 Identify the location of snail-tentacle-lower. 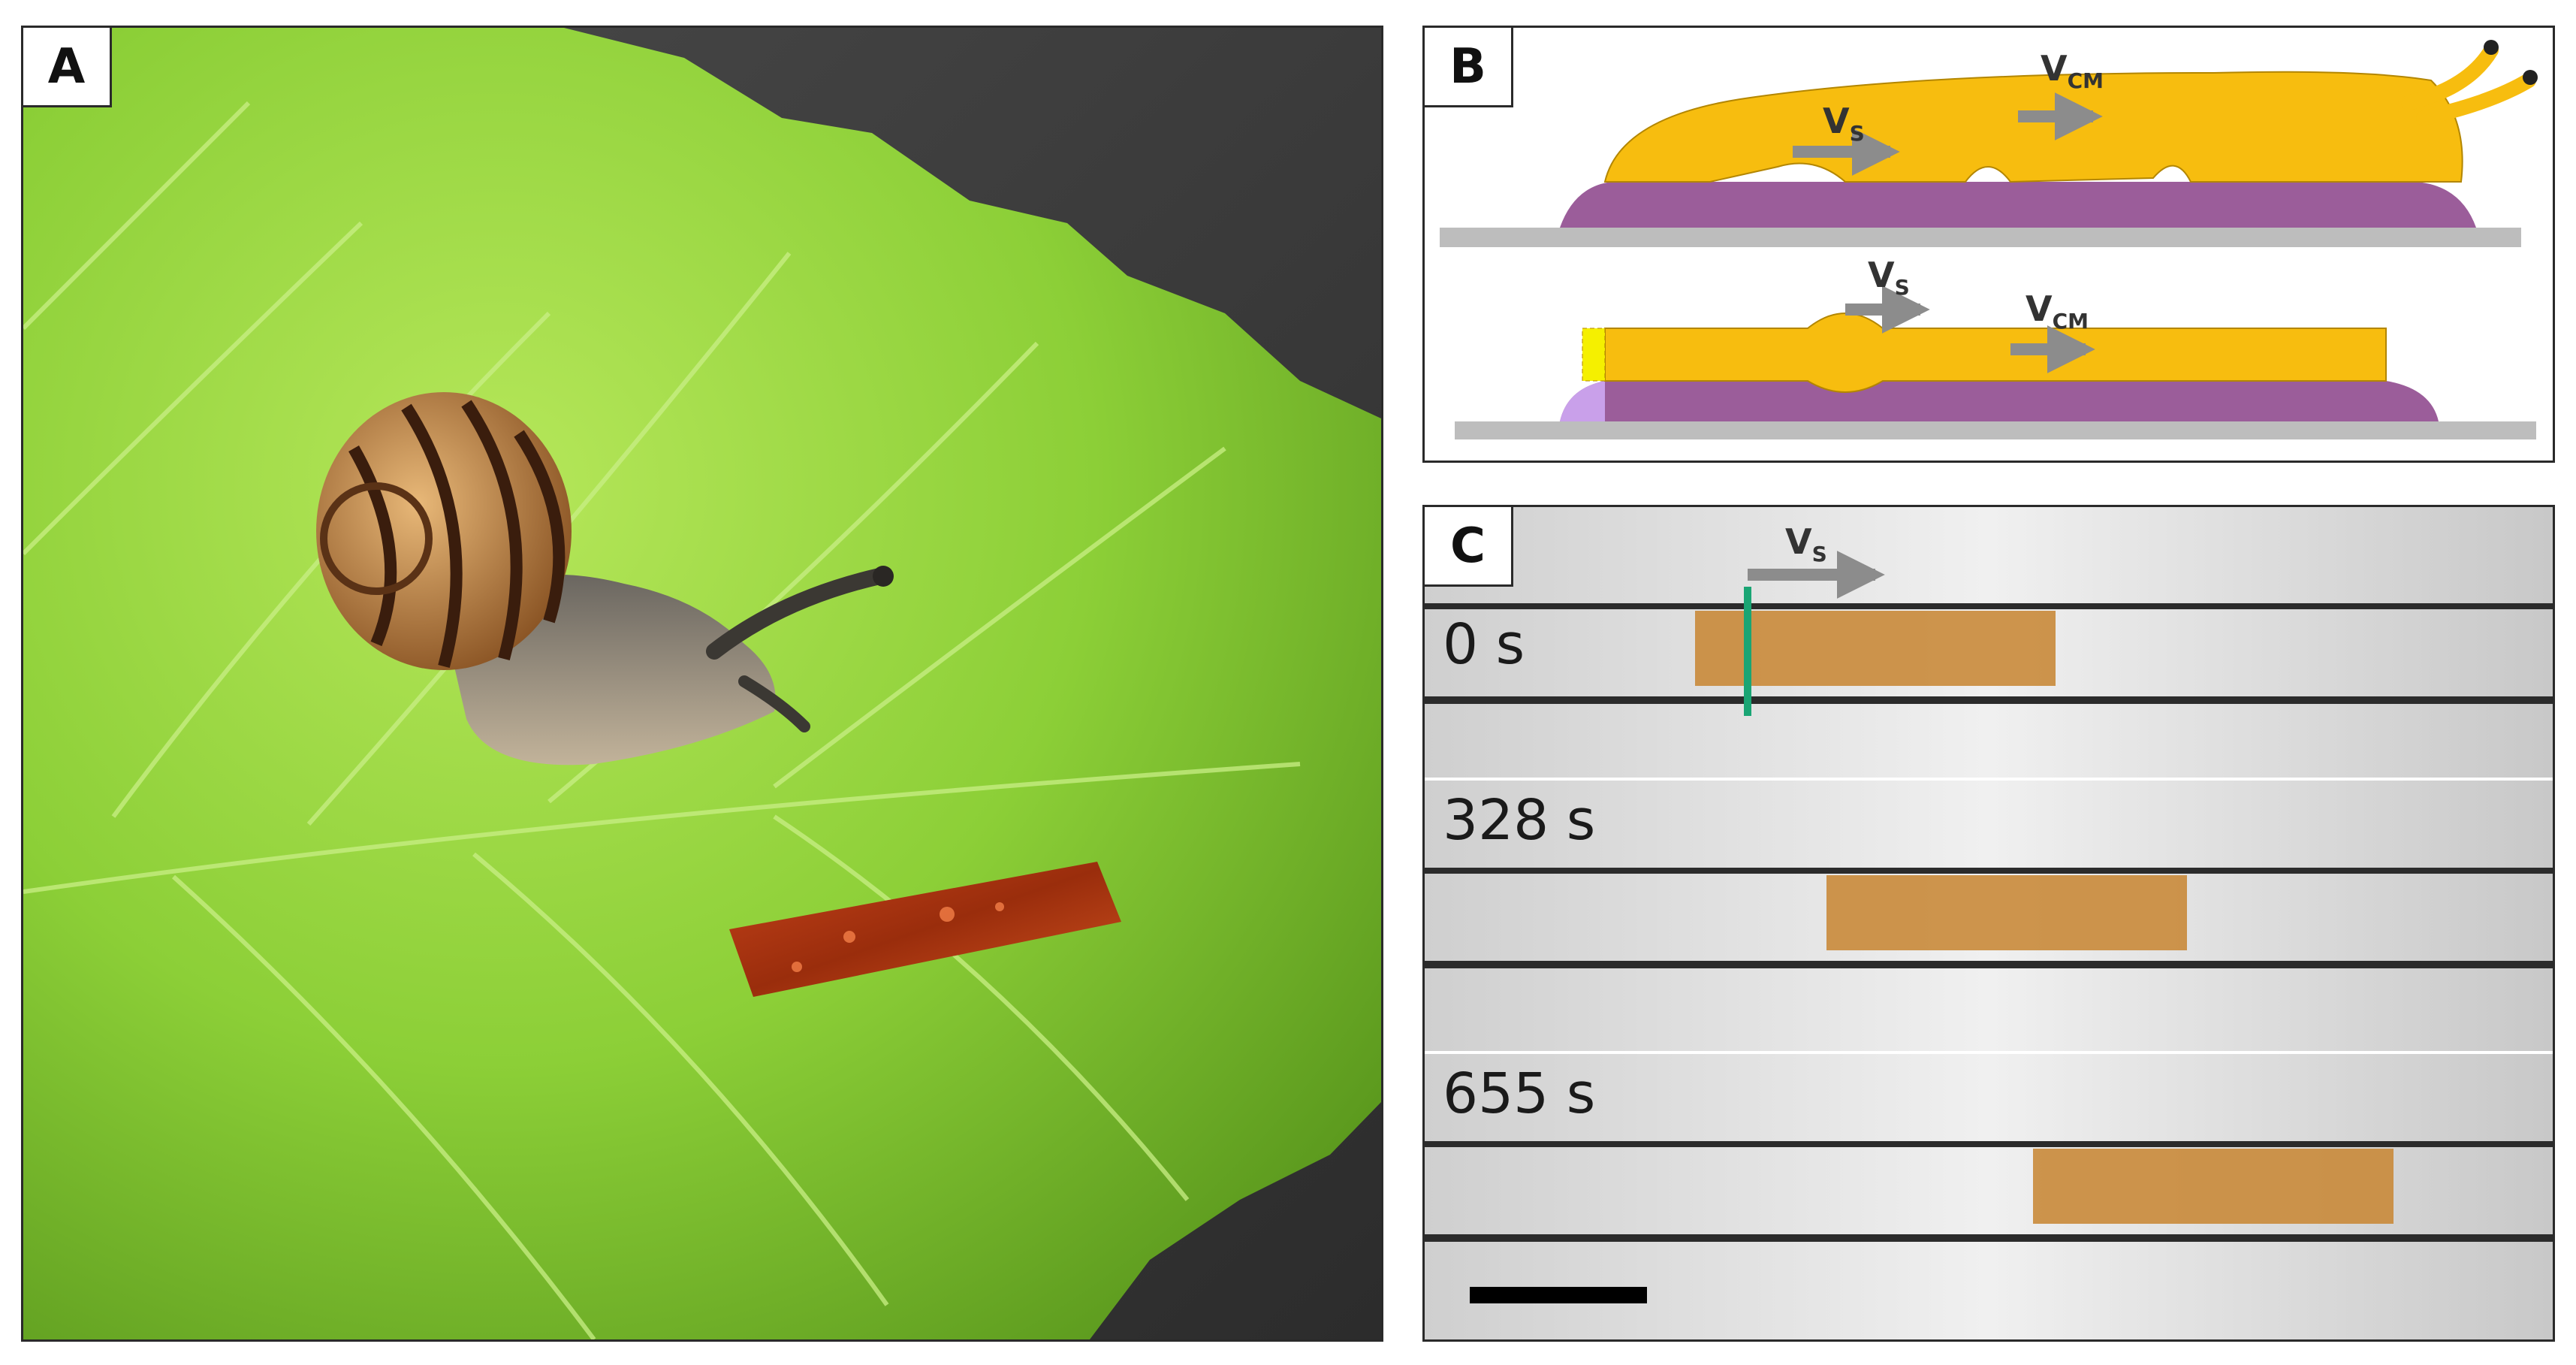
(774, 703).